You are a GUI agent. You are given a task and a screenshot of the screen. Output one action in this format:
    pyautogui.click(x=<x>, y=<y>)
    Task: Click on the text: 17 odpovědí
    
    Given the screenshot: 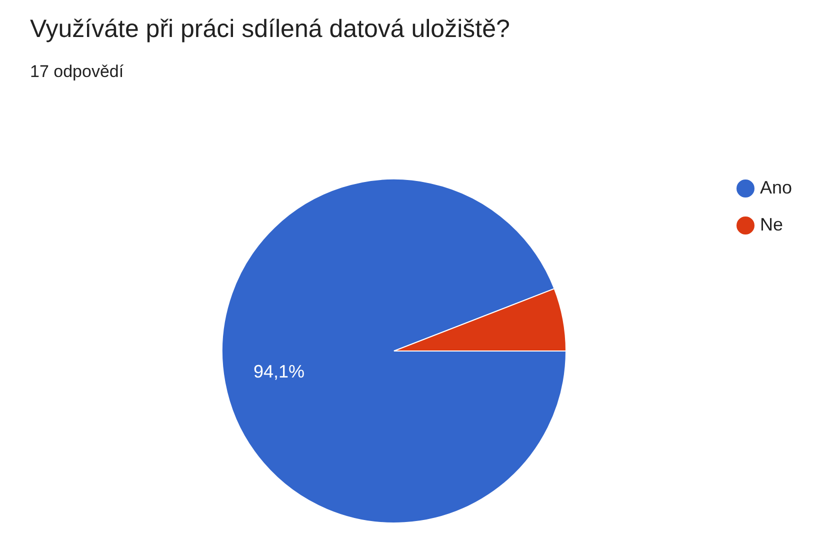 What is the action you would take?
    pyautogui.click(x=77, y=71)
    